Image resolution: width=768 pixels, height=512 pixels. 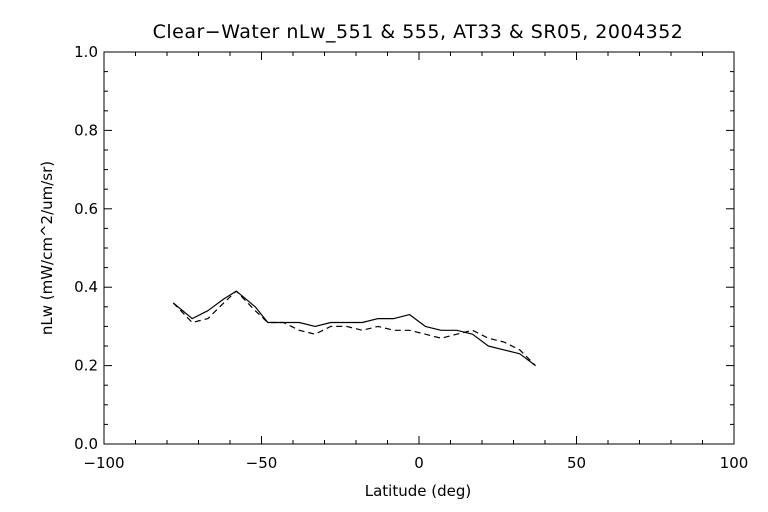 I want to click on y-tick-label: 0.2, so click(x=86, y=366).